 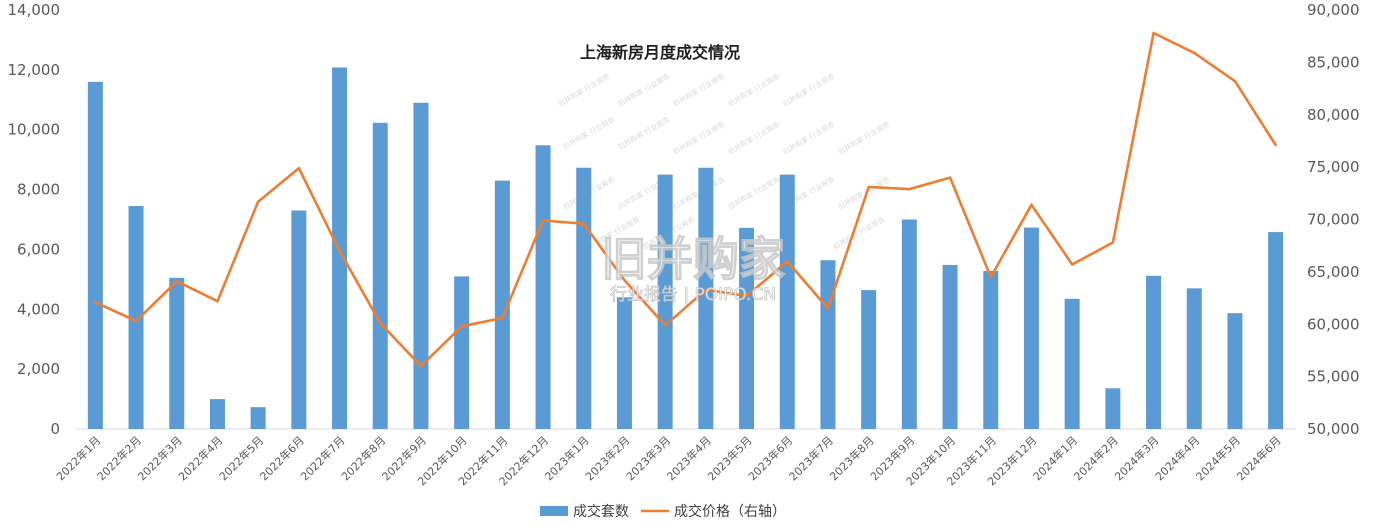 I want to click on y-left-tick-label: 0, so click(x=55, y=429).